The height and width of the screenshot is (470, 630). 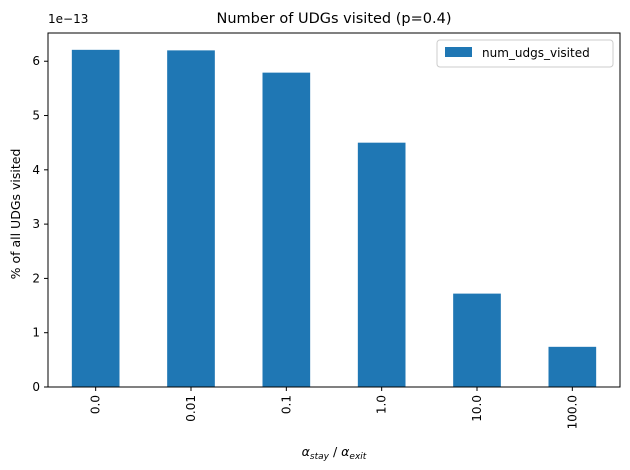 What do you see at coordinates (536, 53) in the screenshot?
I see `legend-label: num_udgs_visited` at bounding box center [536, 53].